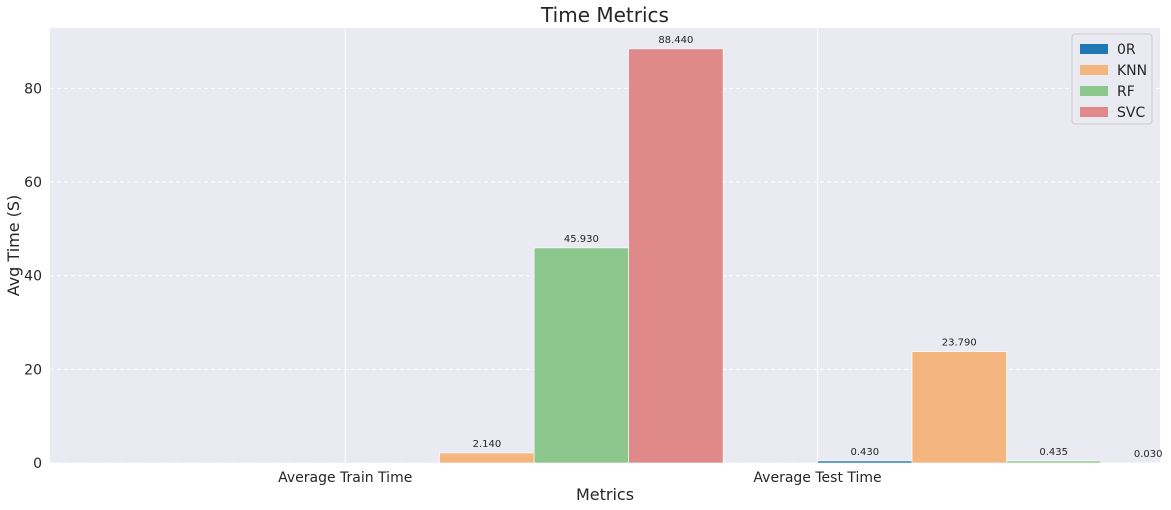 The image size is (1171, 510). Describe the element at coordinates (675, 40) in the screenshot. I see `data-label: 88.440` at that location.